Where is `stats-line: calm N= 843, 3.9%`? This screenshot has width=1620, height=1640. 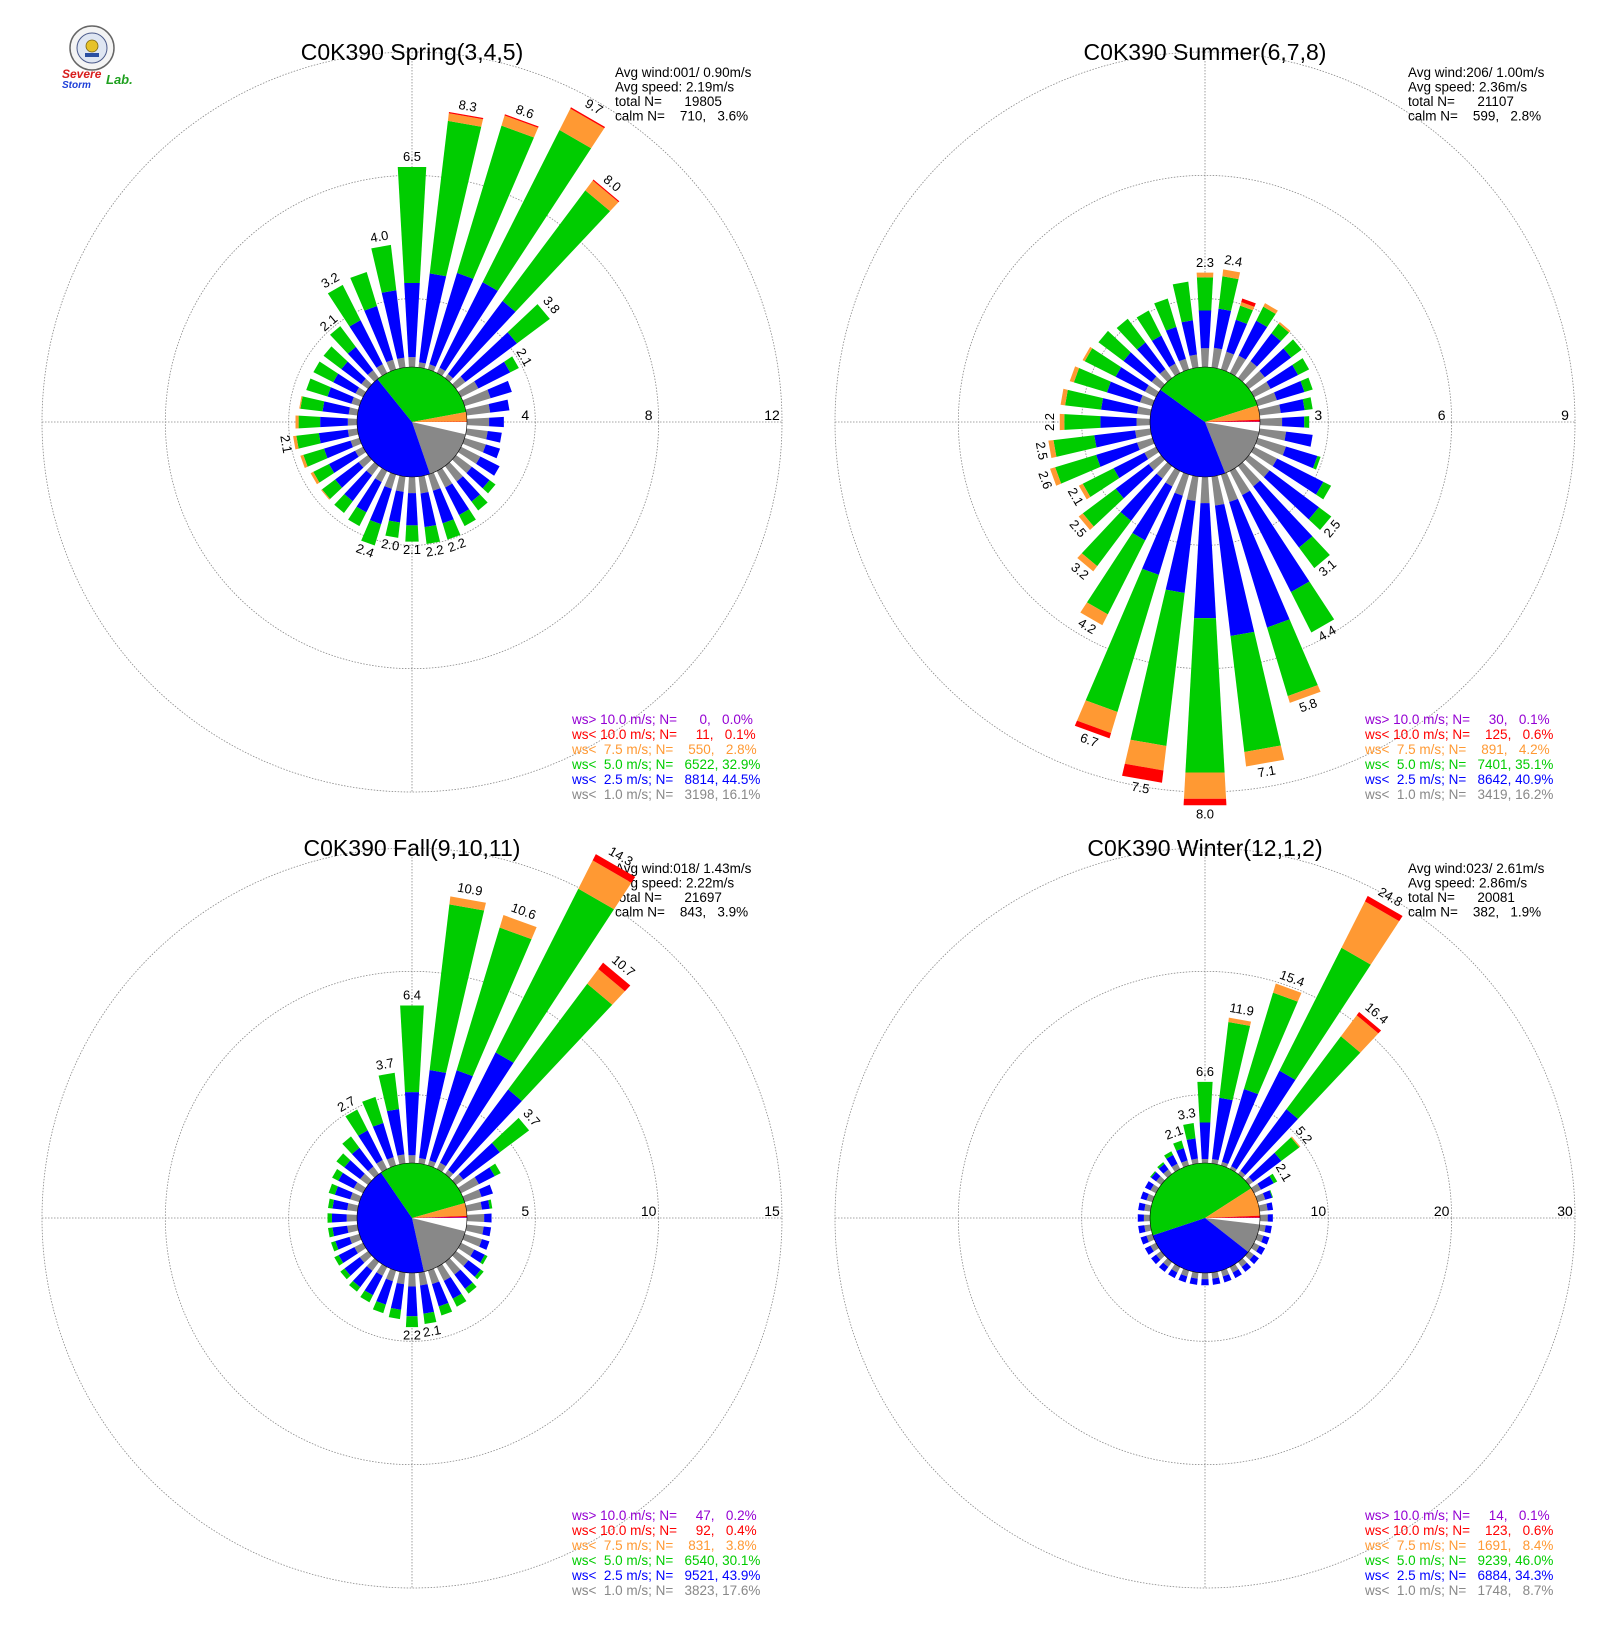
stats-line: calm N= 843, 3.9% is located at coordinates (681, 912).